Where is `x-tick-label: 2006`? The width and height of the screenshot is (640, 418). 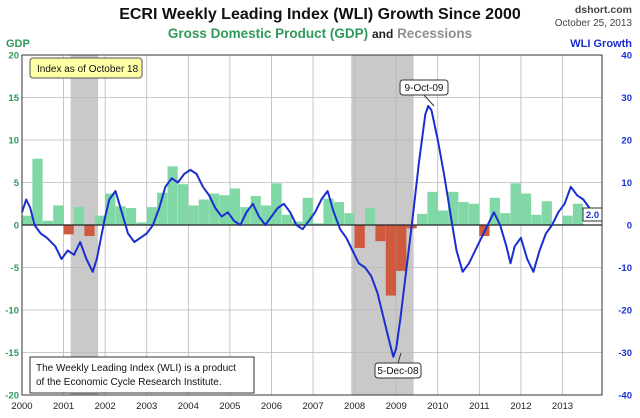
x-tick-label: 2006 is located at coordinates (271, 406).